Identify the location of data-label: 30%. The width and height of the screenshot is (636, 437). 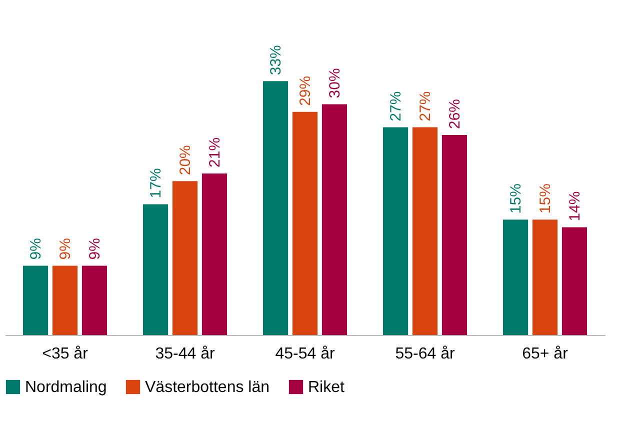
(335, 83).